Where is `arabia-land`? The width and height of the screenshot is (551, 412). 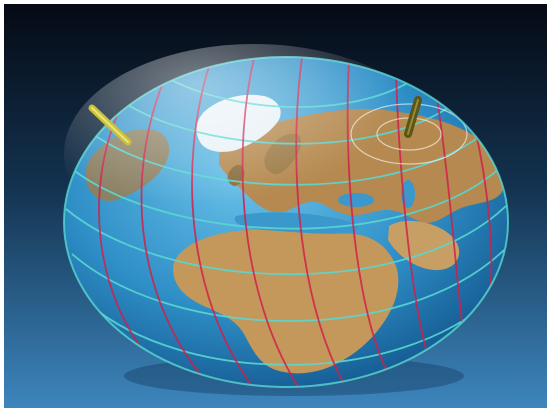
arabia-land is located at coordinates (424, 245).